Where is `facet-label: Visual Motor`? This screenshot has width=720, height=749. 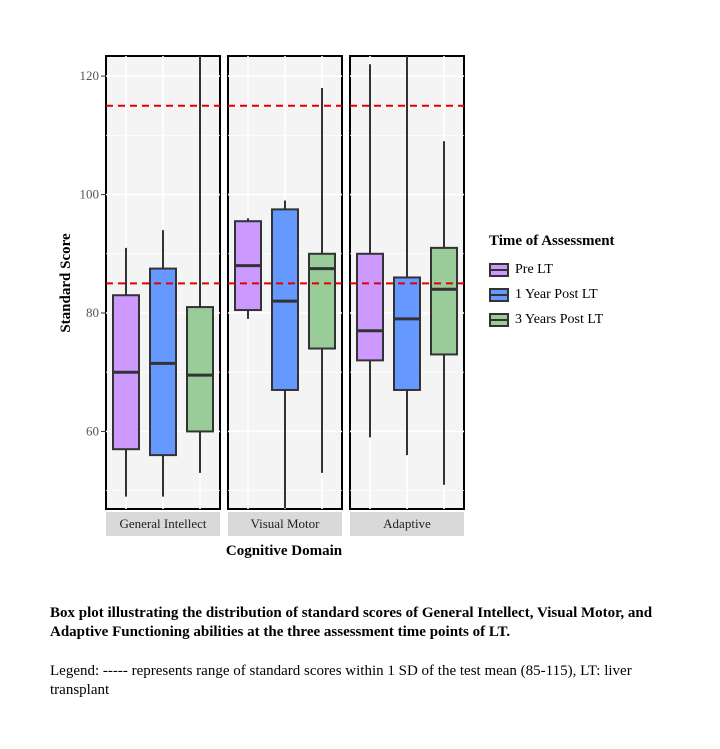 facet-label: Visual Motor is located at coordinates (286, 523).